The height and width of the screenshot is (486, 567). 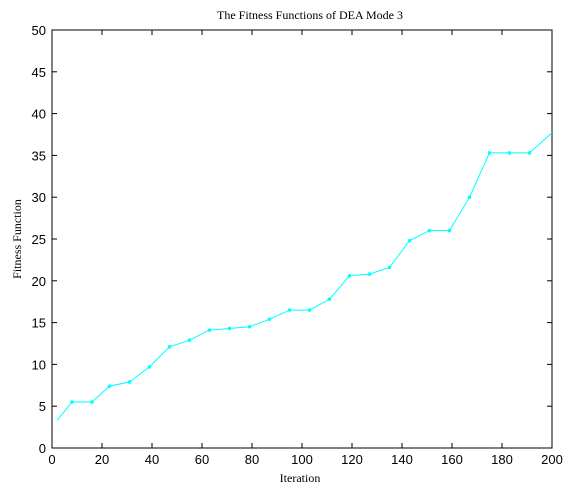 What do you see at coordinates (39, 155) in the screenshot?
I see `y-tick-label: 35` at bounding box center [39, 155].